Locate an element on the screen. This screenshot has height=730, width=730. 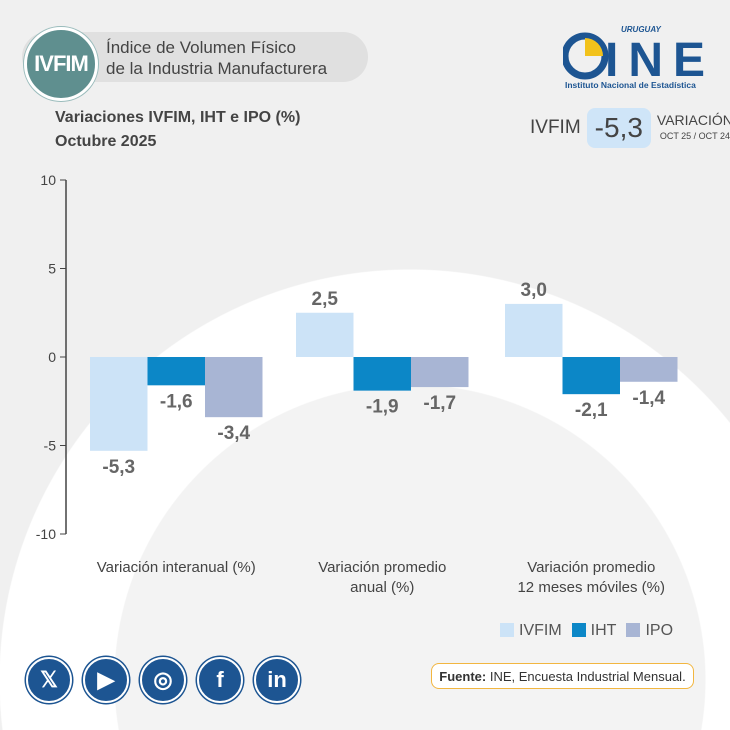
data-label: -5,3 is located at coordinates (118, 467).